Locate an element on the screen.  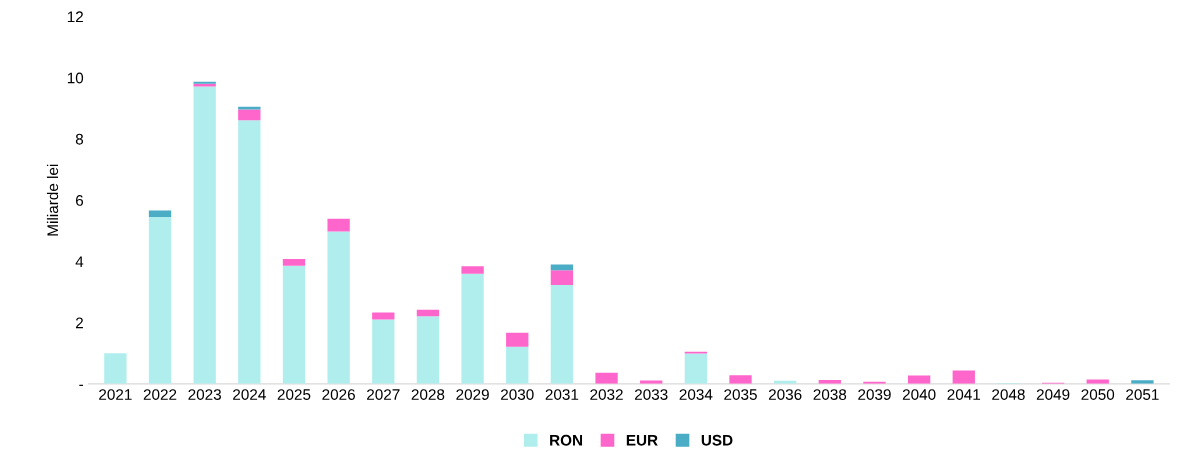
x-tick-label: 2036 is located at coordinates (785, 394).